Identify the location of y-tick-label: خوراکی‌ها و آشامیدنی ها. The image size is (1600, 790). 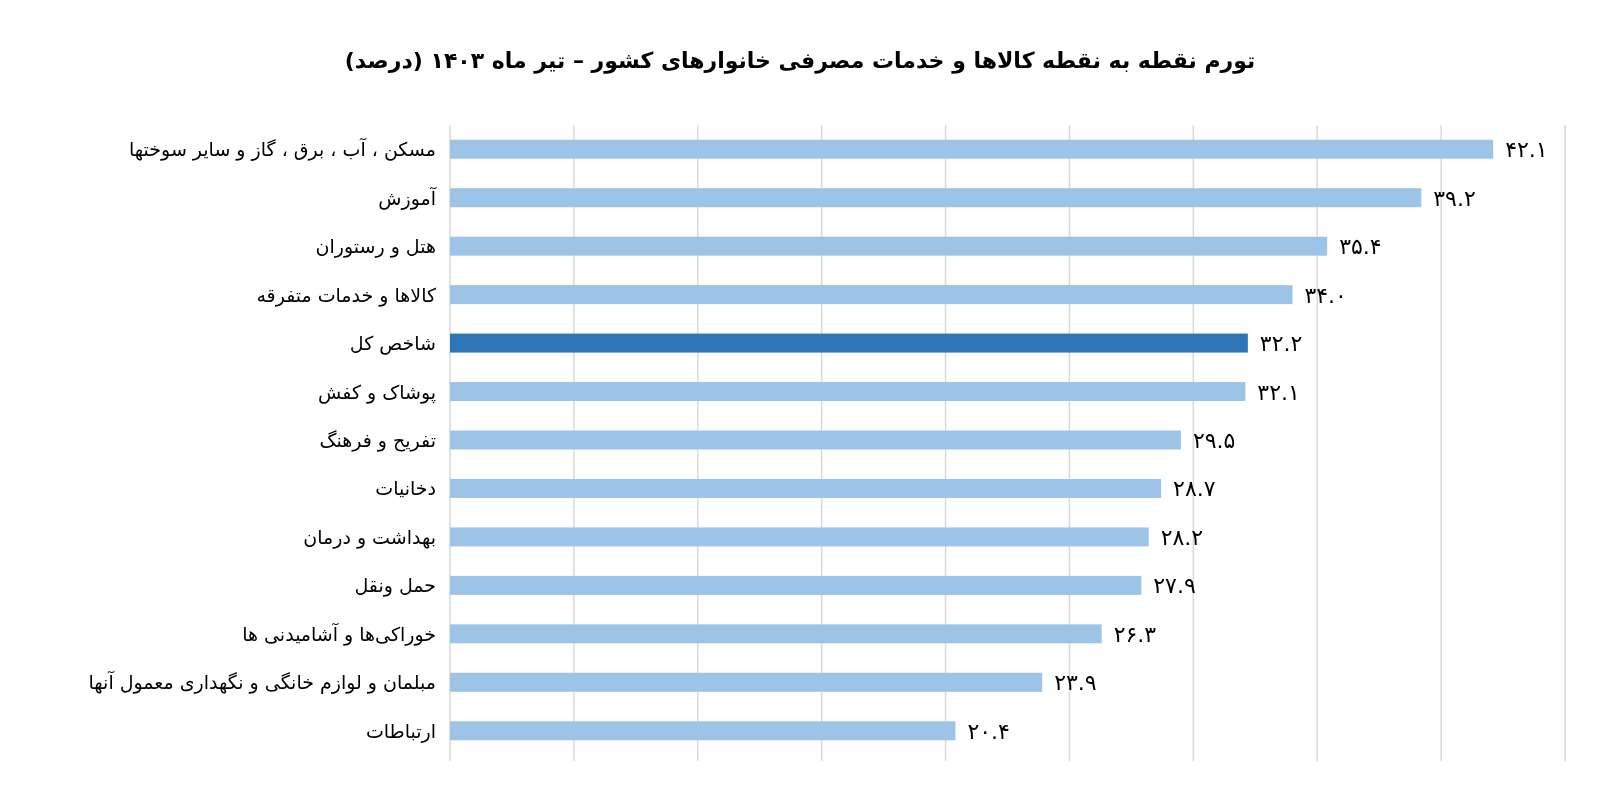
(339, 633).